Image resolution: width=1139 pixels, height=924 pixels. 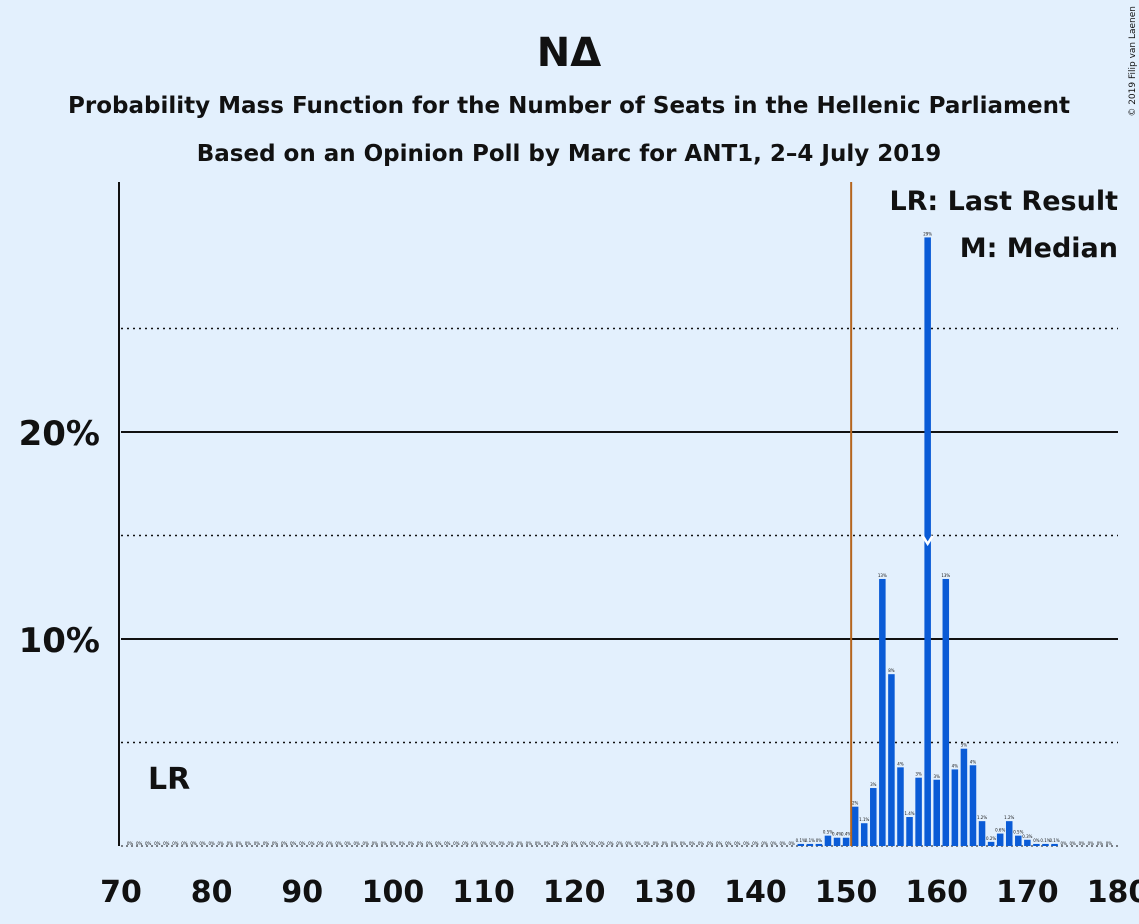 What do you see at coordinates (169, 779) in the screenshot?
I see `lr-label: LR` at bounding box center [169, 779].